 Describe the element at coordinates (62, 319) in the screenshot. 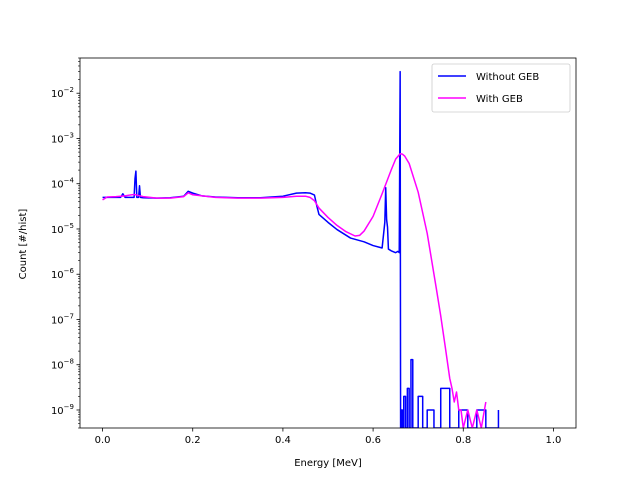

I see `y-tick-label: 10⁻⁷` at that location.